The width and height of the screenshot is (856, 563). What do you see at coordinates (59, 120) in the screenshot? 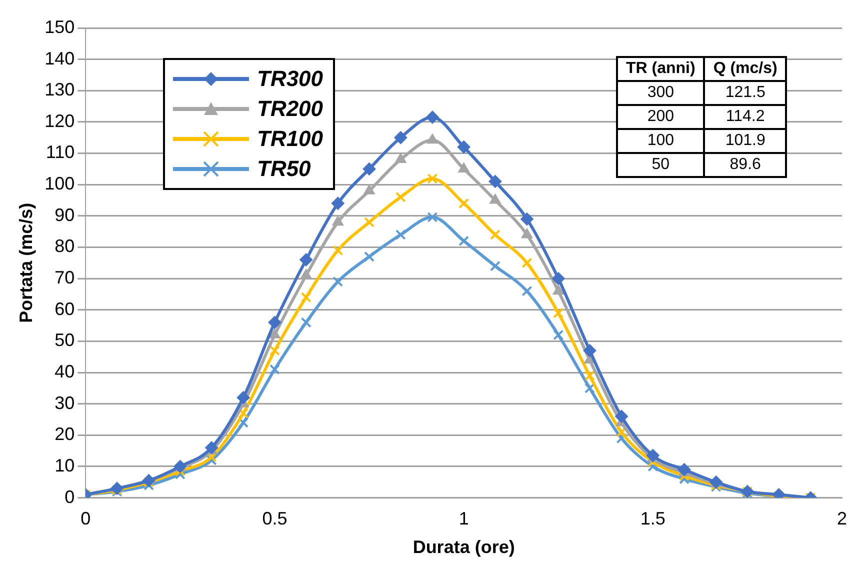
I see `y-tick-label: 120` at bounding box center [59, 120].